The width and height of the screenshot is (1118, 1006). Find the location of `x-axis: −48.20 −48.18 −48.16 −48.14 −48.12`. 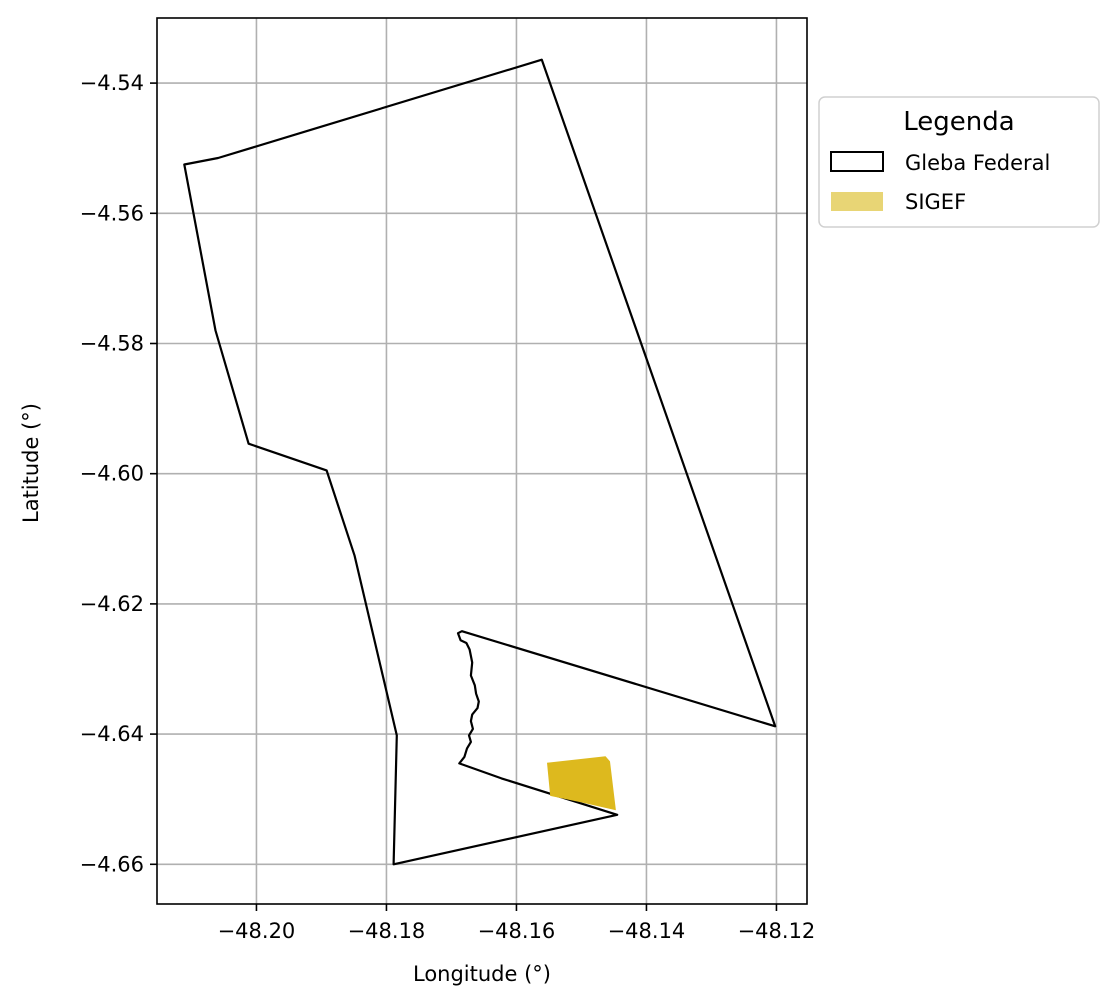

x-axis: −48.20 −48.18 −48.16 −48.14 −48.12 is located at coordinates (517, 923).